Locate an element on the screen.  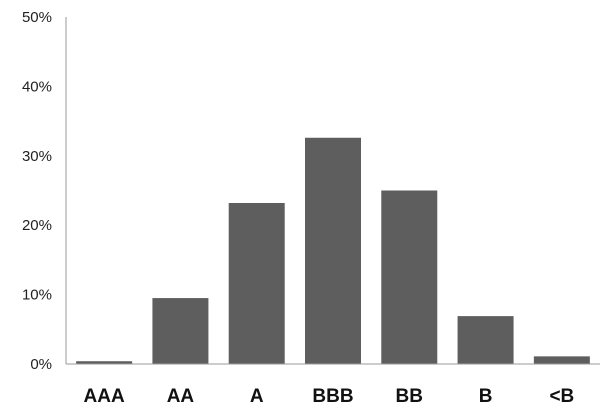
x-category-label: A is located at coordinates (257, 396).